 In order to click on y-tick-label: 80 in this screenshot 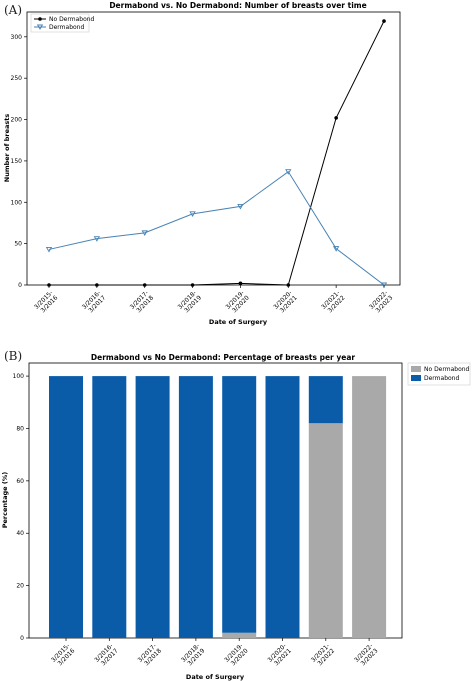, I will do `click(20, 428)`.